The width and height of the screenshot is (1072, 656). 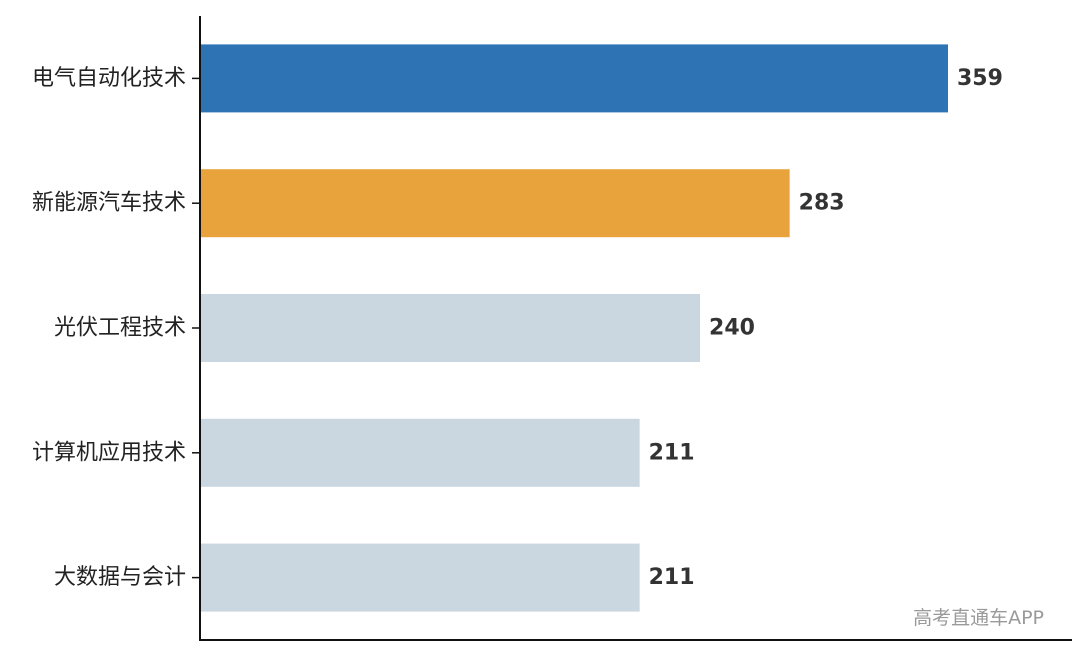 What do you see at coordinates (978, 618) in the screenshot?
I see `watermark: 高考直通车APP` at bounding box center [978, 618].